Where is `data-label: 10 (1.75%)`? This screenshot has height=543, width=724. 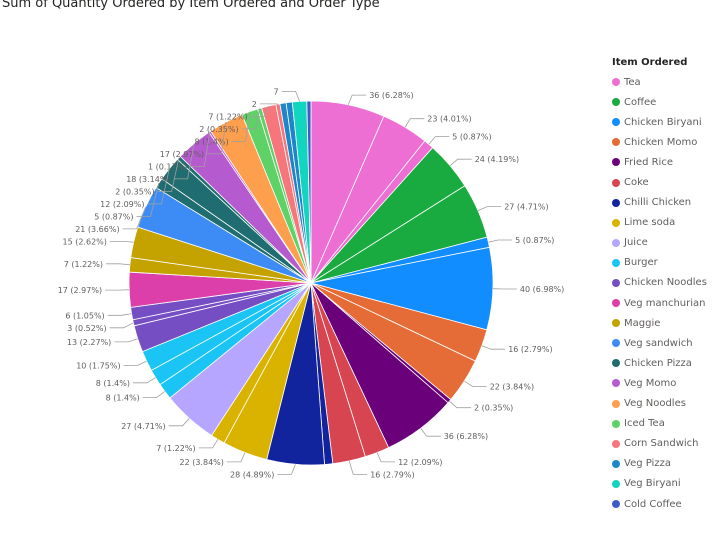
data-label: 10 (1.75%) is located at coordinates (98, 365).